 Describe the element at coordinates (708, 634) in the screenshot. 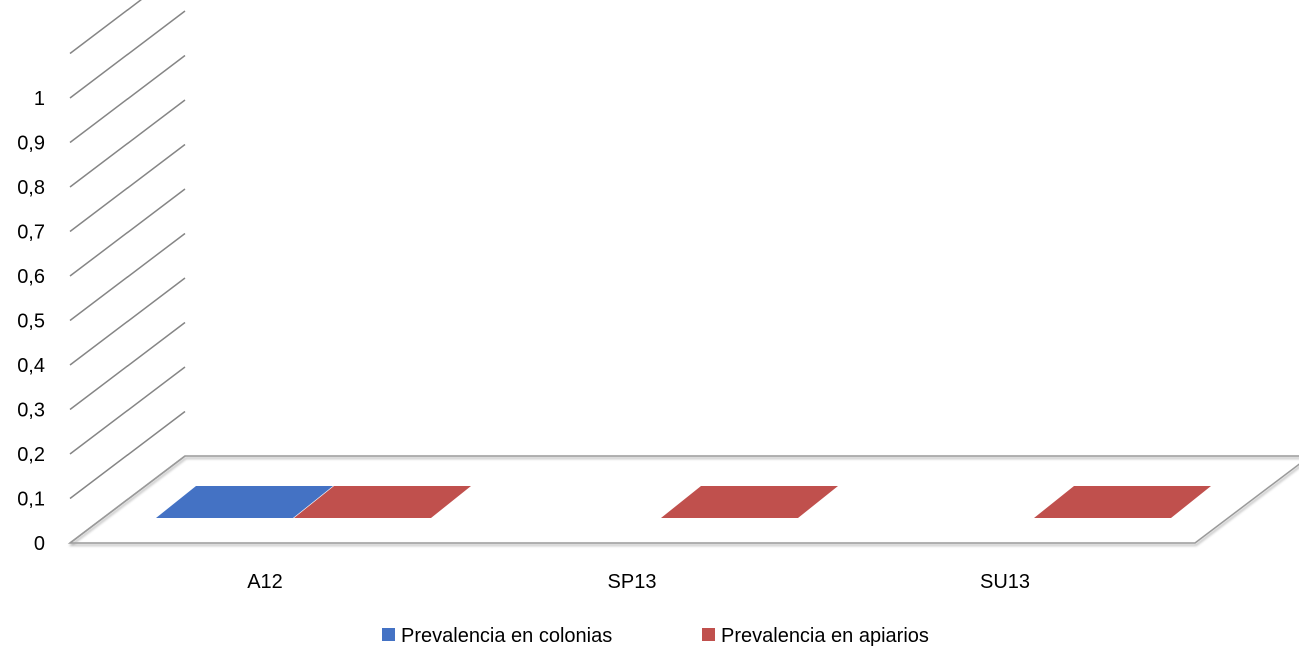

I see `legend-swatch-apiarios` at that location.